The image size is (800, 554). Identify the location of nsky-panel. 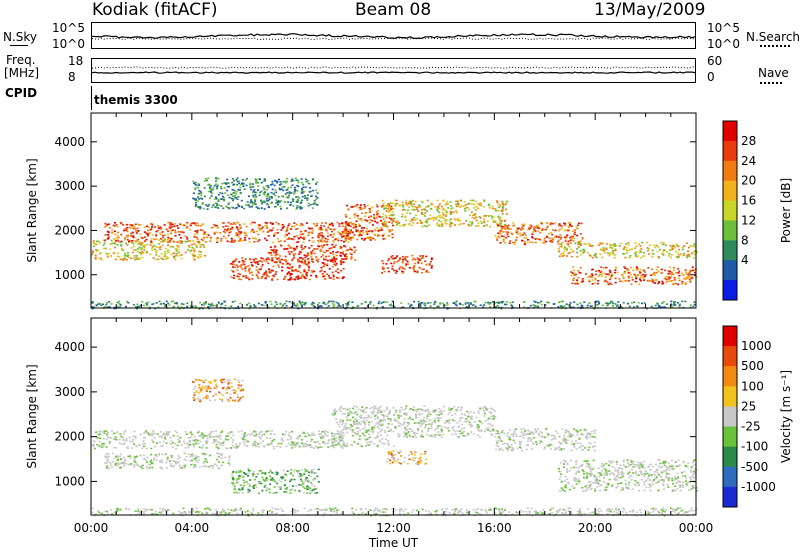
(393, 35).